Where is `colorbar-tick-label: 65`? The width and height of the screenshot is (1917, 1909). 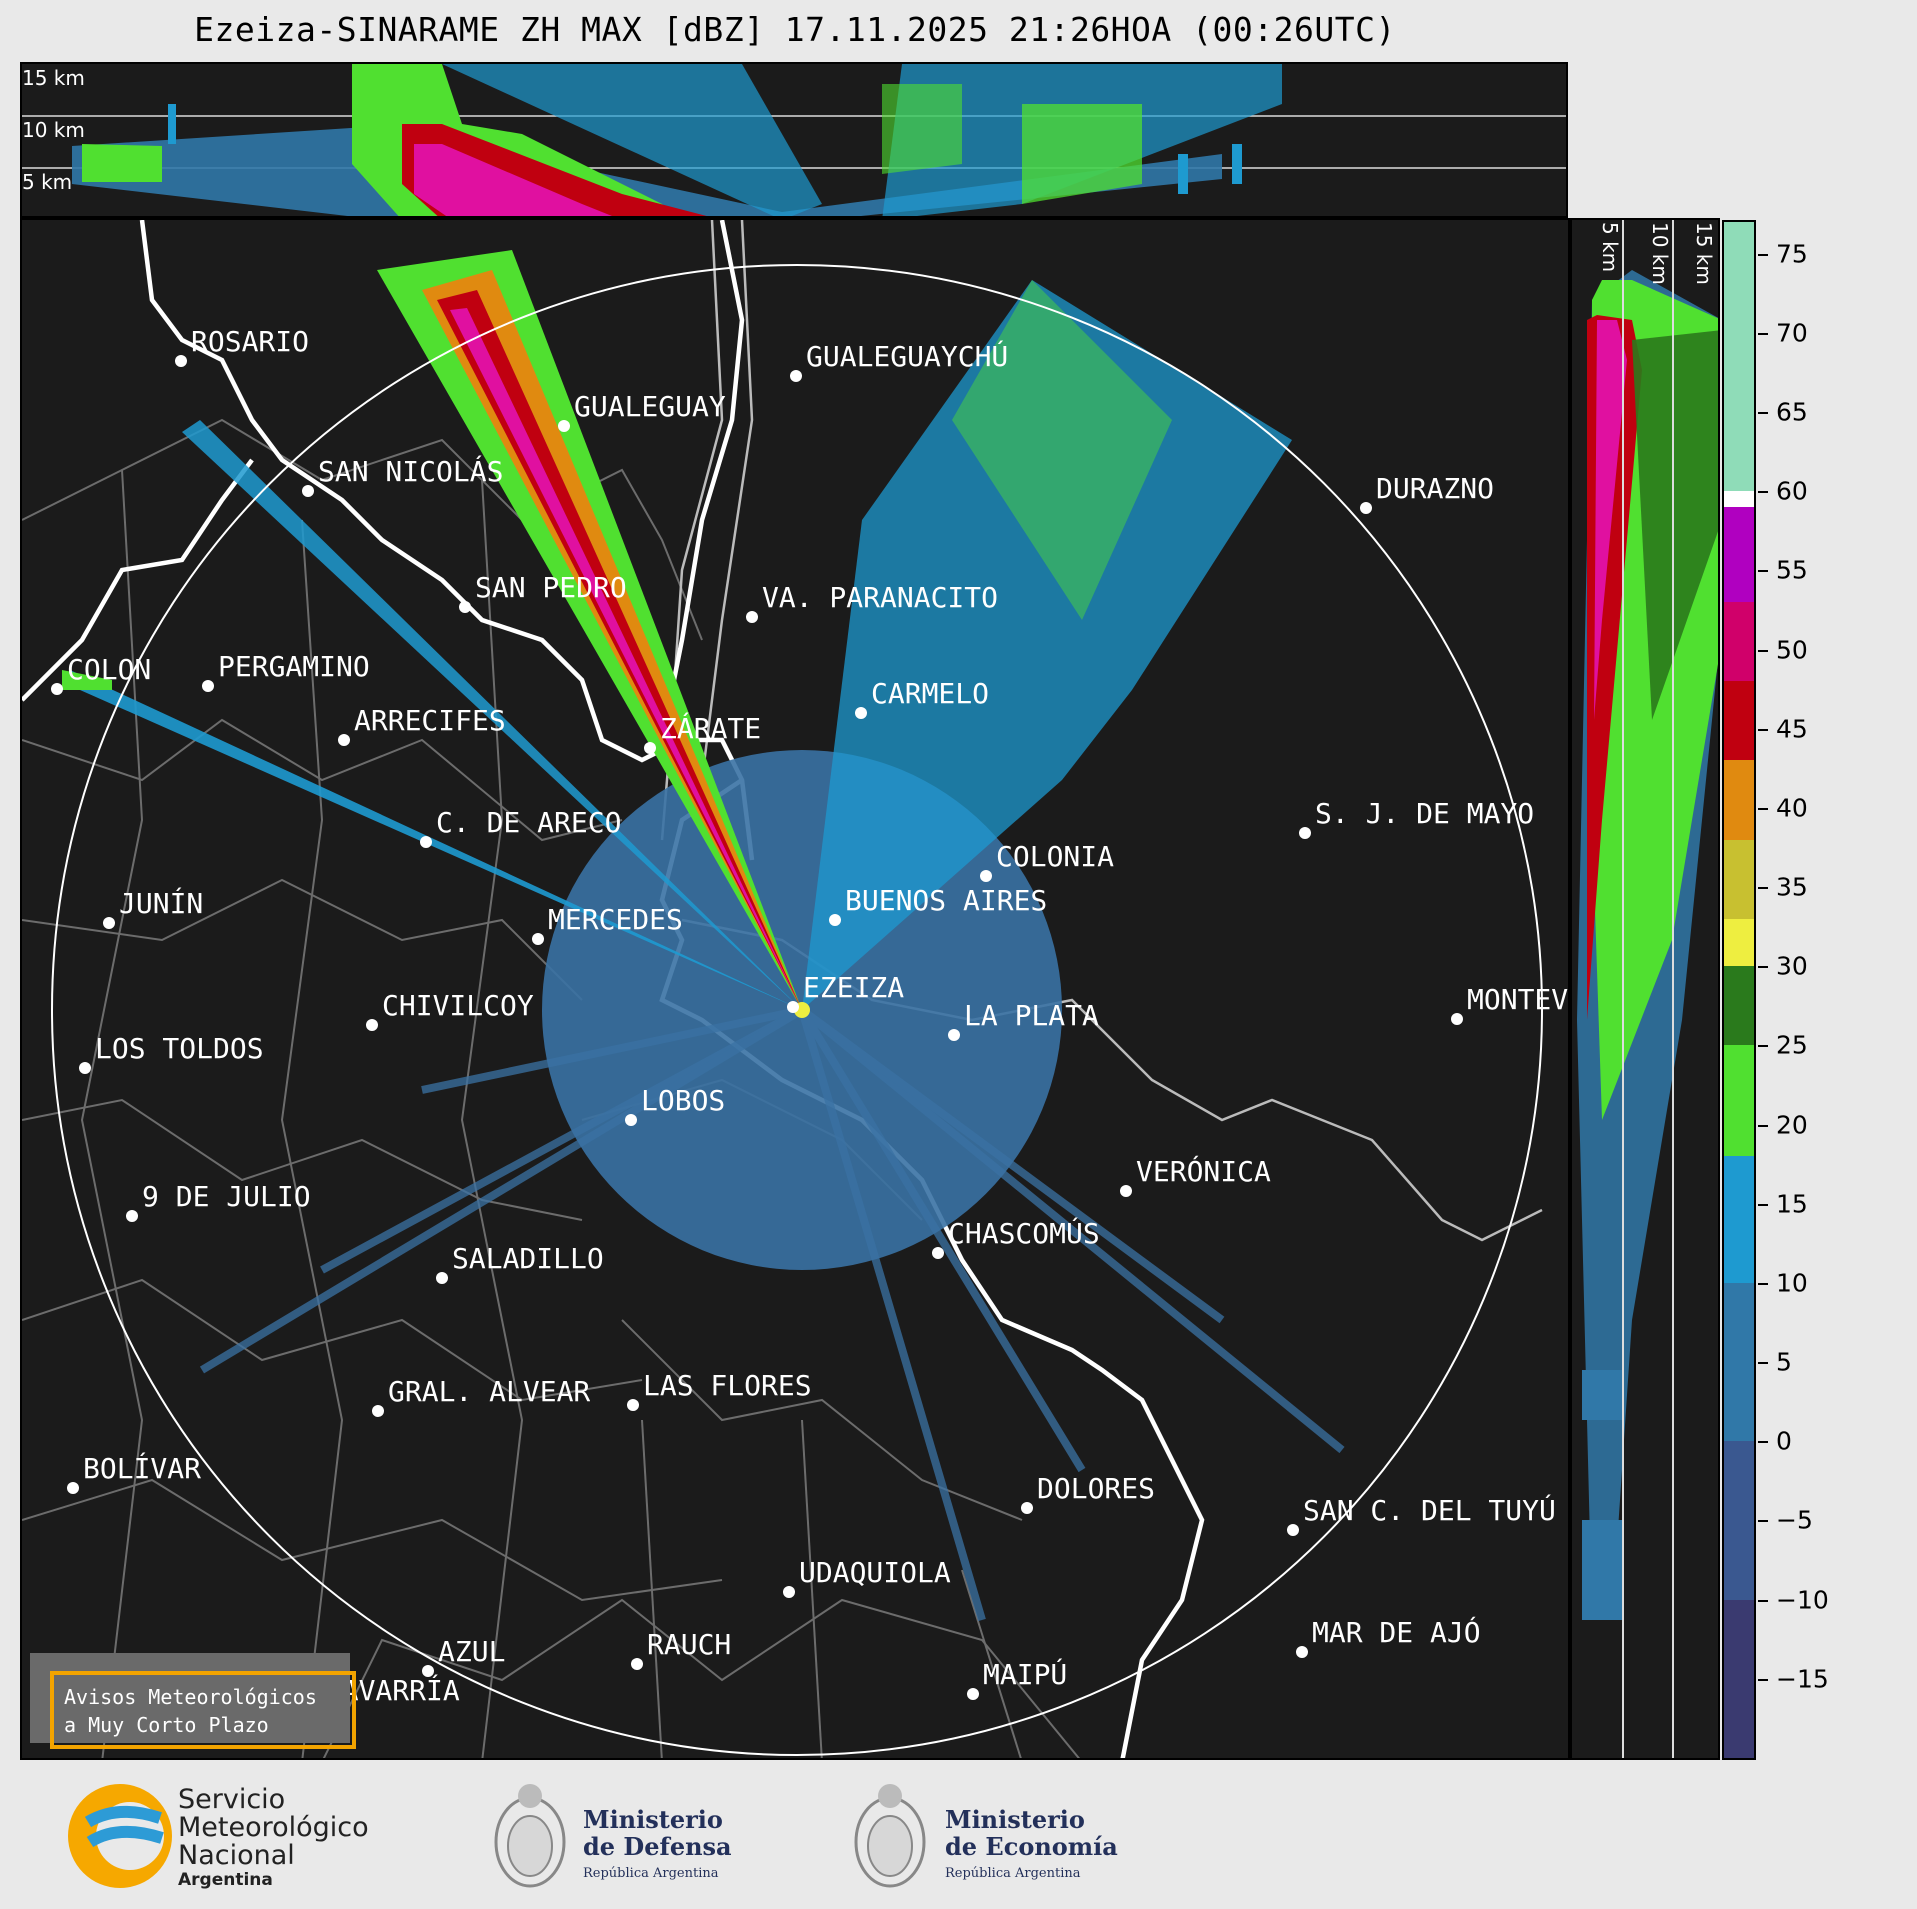 colorbar-tick-label: 65 is located at coordinates (1792, 412).